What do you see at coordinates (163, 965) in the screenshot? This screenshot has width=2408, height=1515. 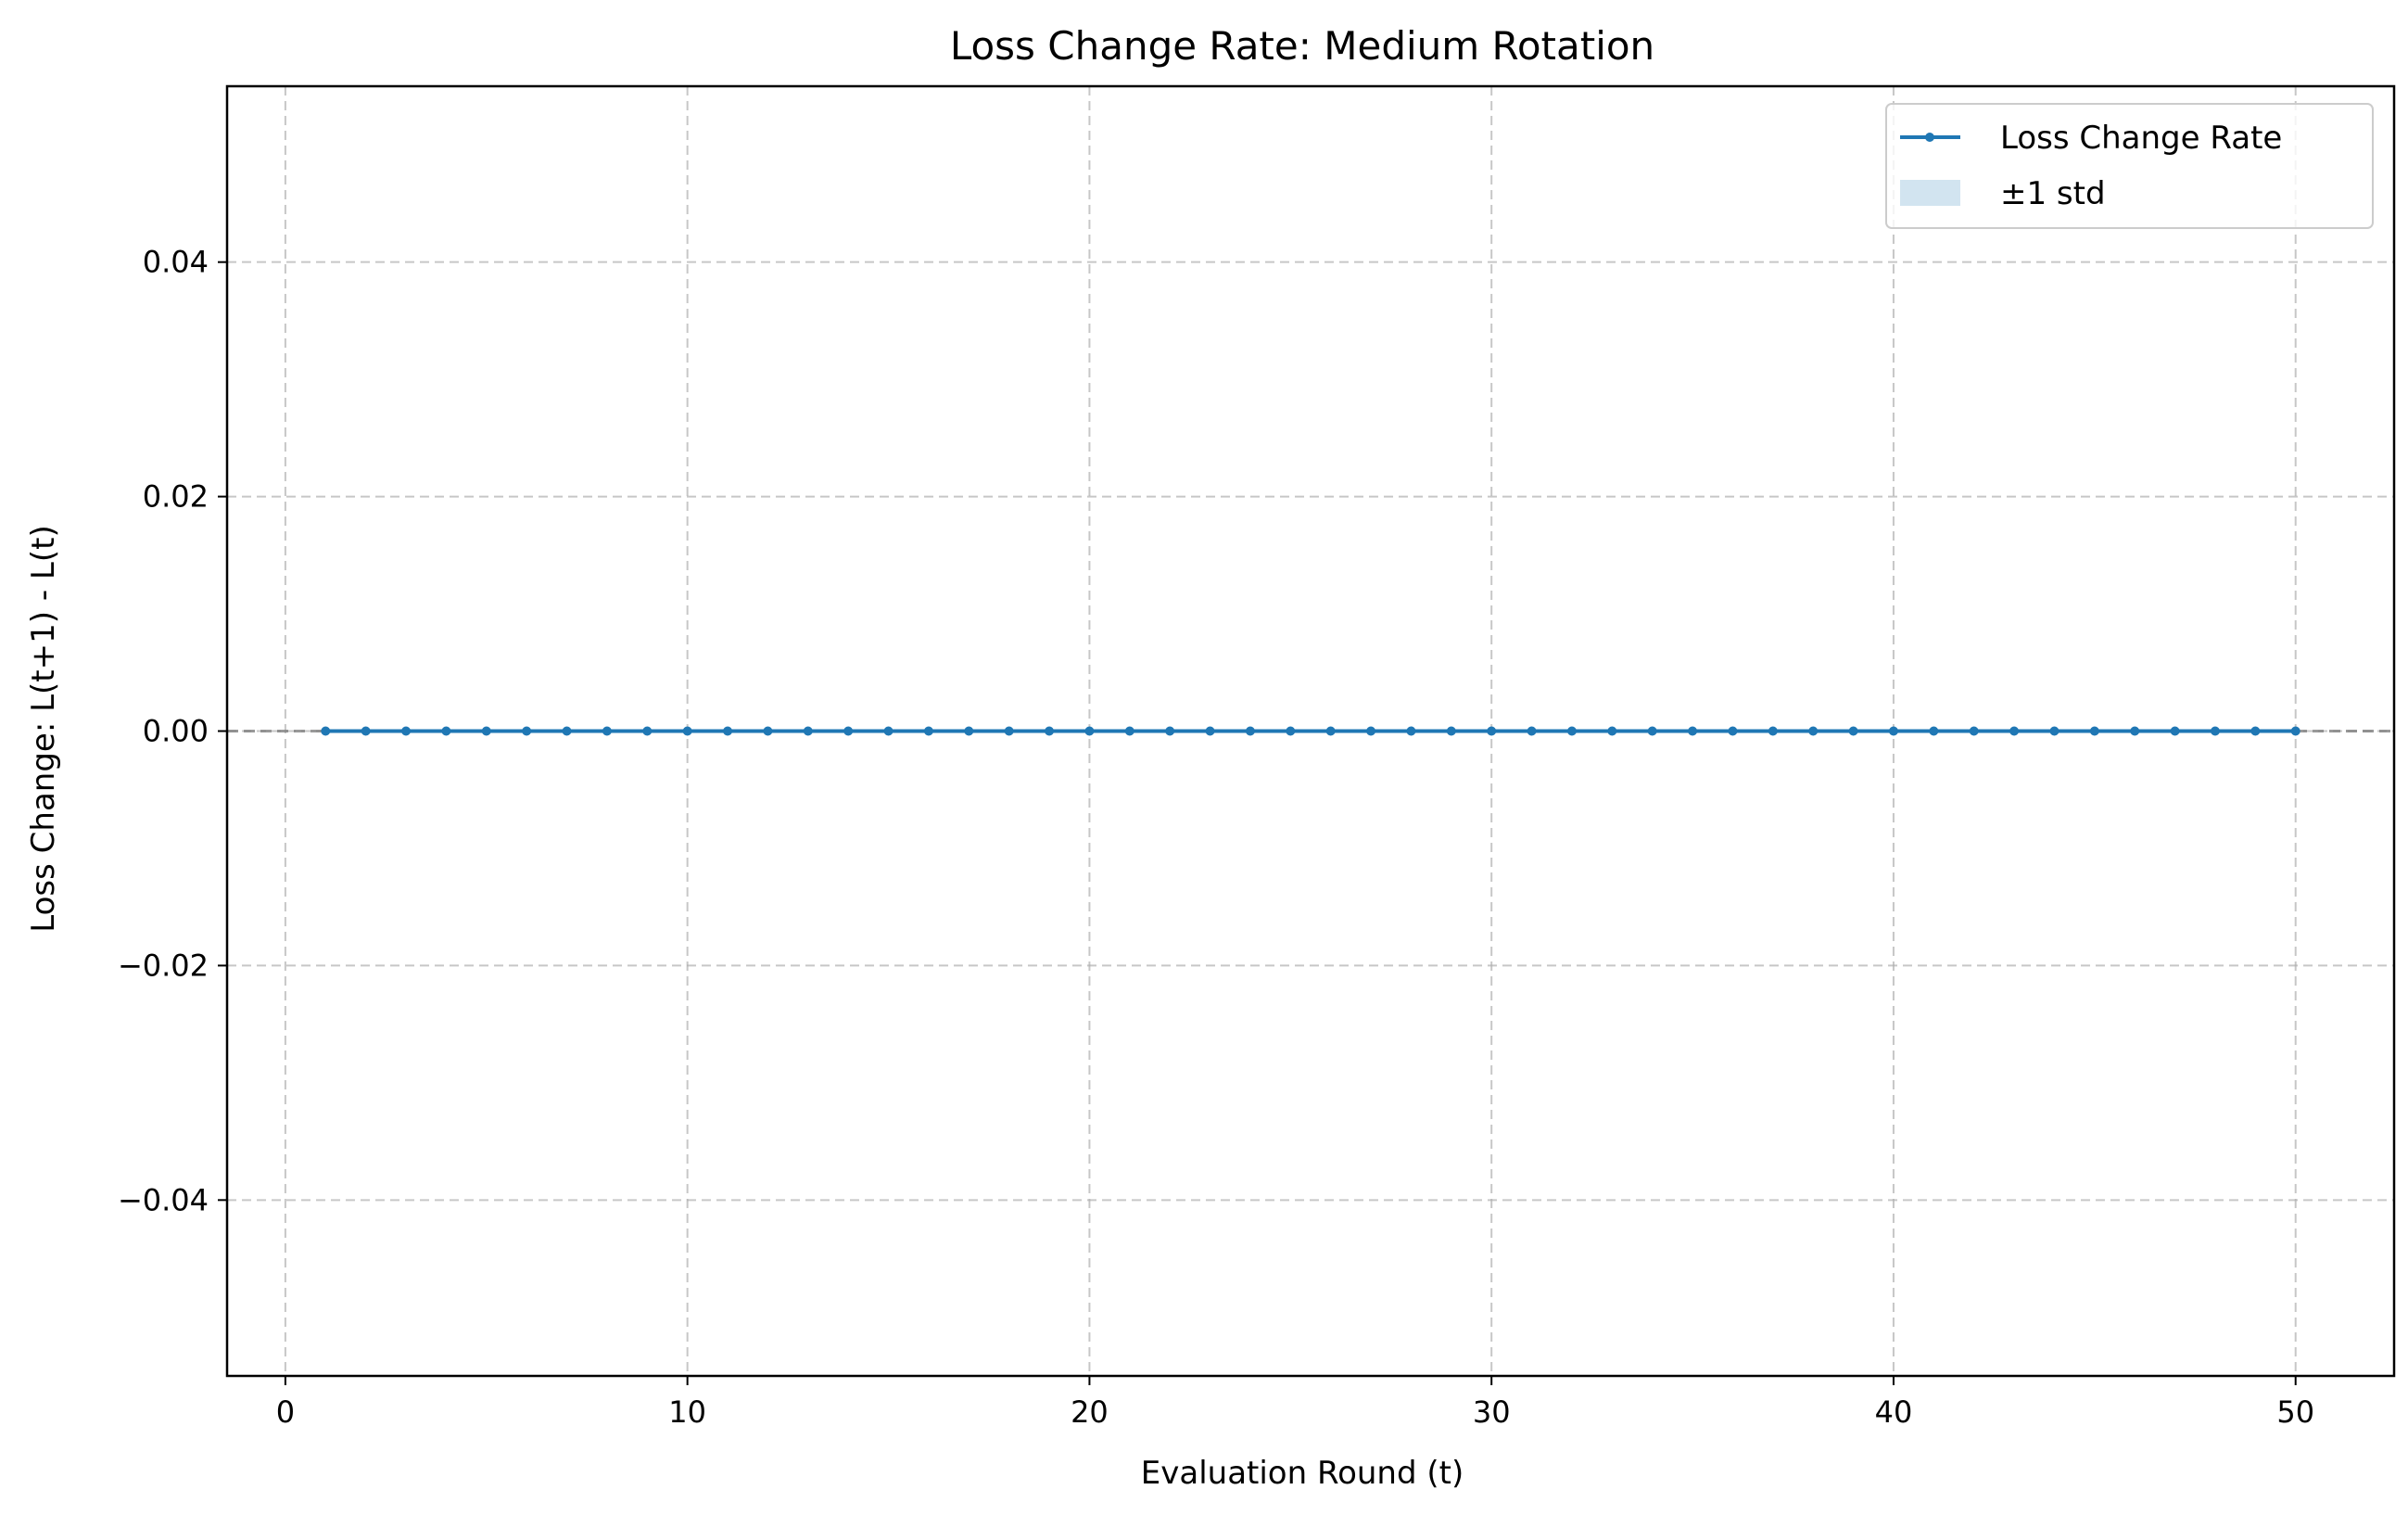 I see `y-tick-label: −0.02` at bounding box center [163, 965].